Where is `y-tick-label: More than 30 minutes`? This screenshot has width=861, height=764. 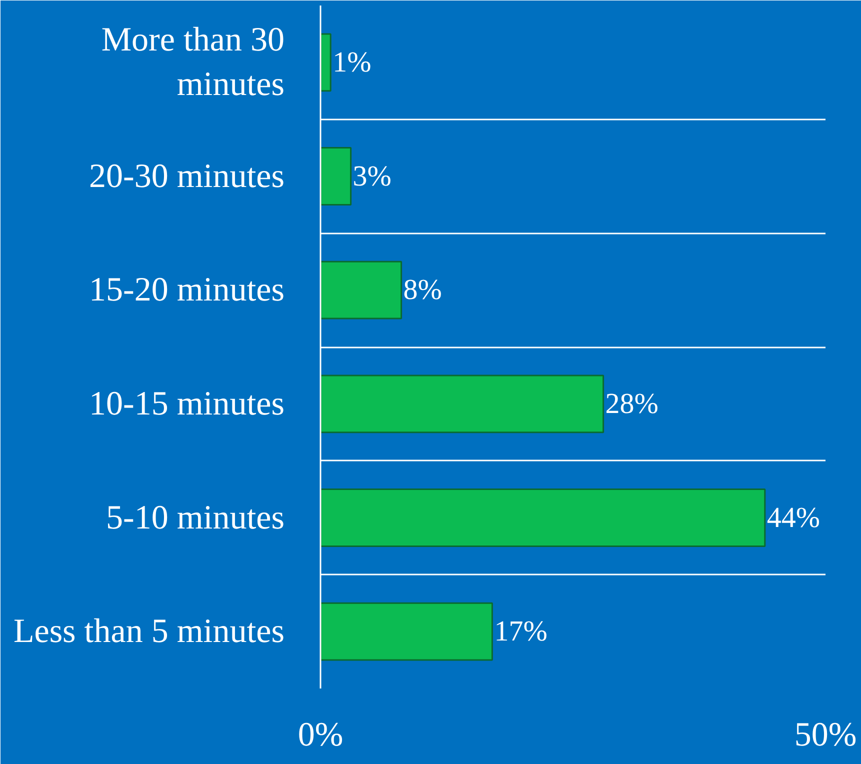
y-tick-label: More than 30 minutes is located at coordinates (193, 63).